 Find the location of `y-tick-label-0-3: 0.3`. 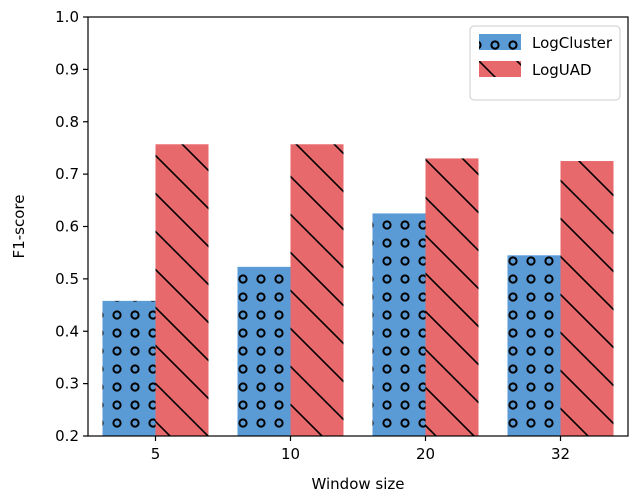

y-tick-label-0-3: 0.3 is located at coordinates (67, 384).